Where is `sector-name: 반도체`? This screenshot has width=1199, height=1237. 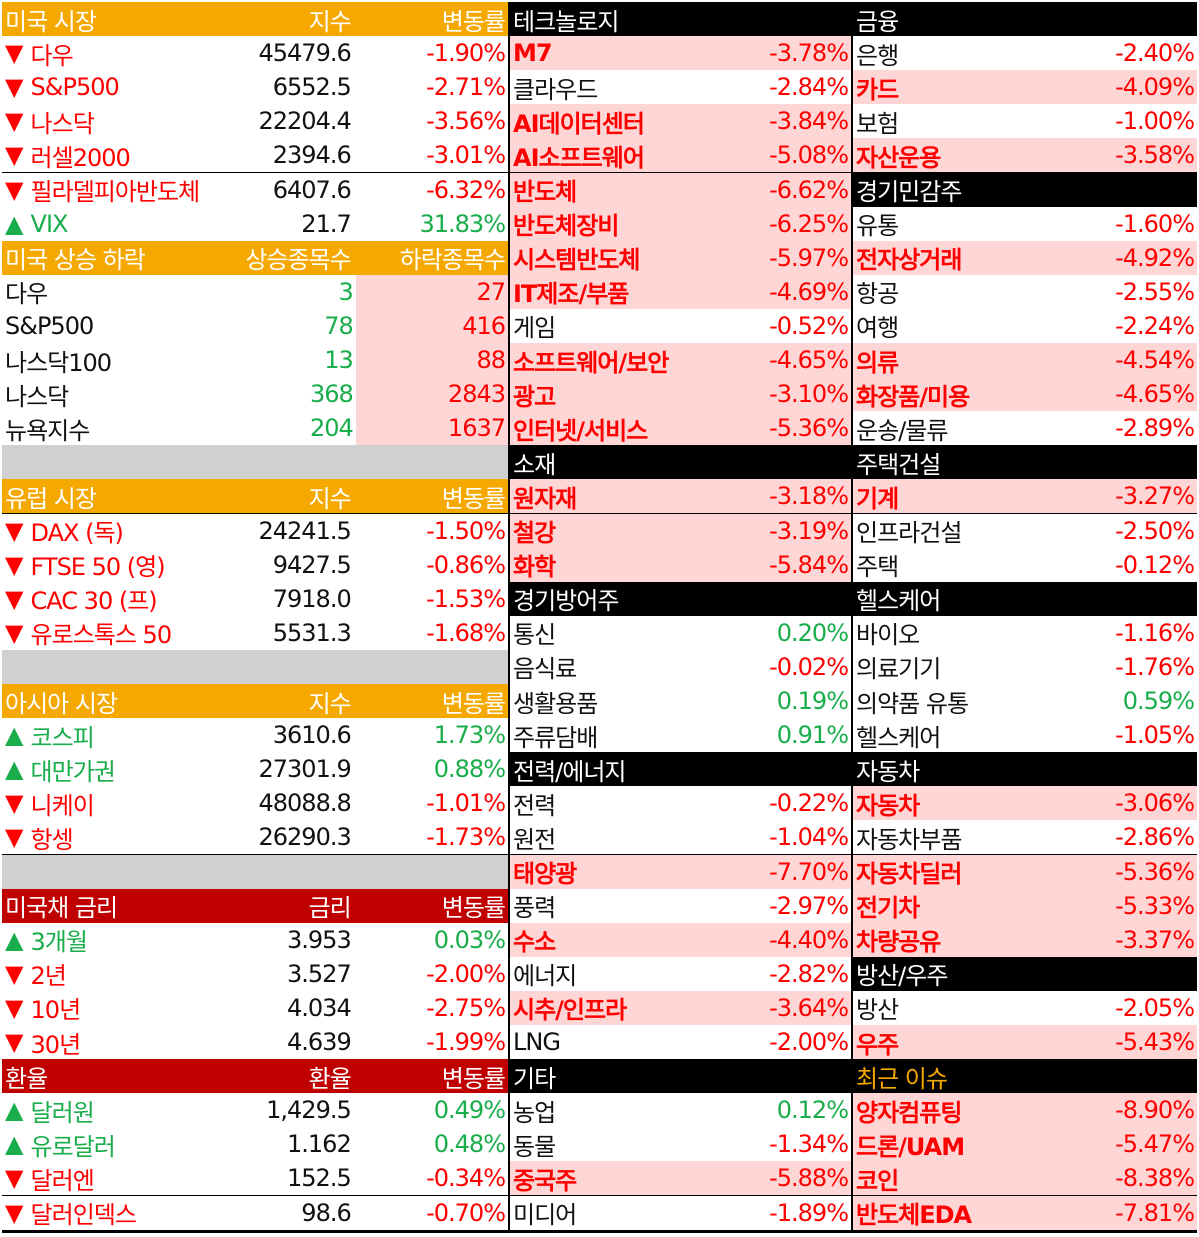
sector-name: 반도체 is located at coordinates (545, 192).